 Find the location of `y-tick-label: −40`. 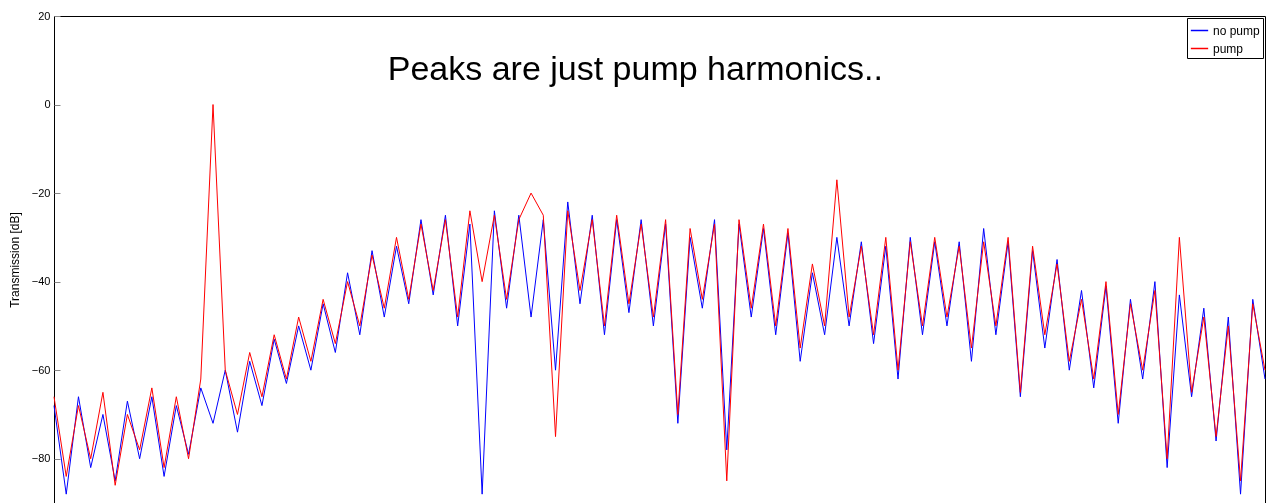

y-tick-label: −40 is located at coordinates (41, 281).